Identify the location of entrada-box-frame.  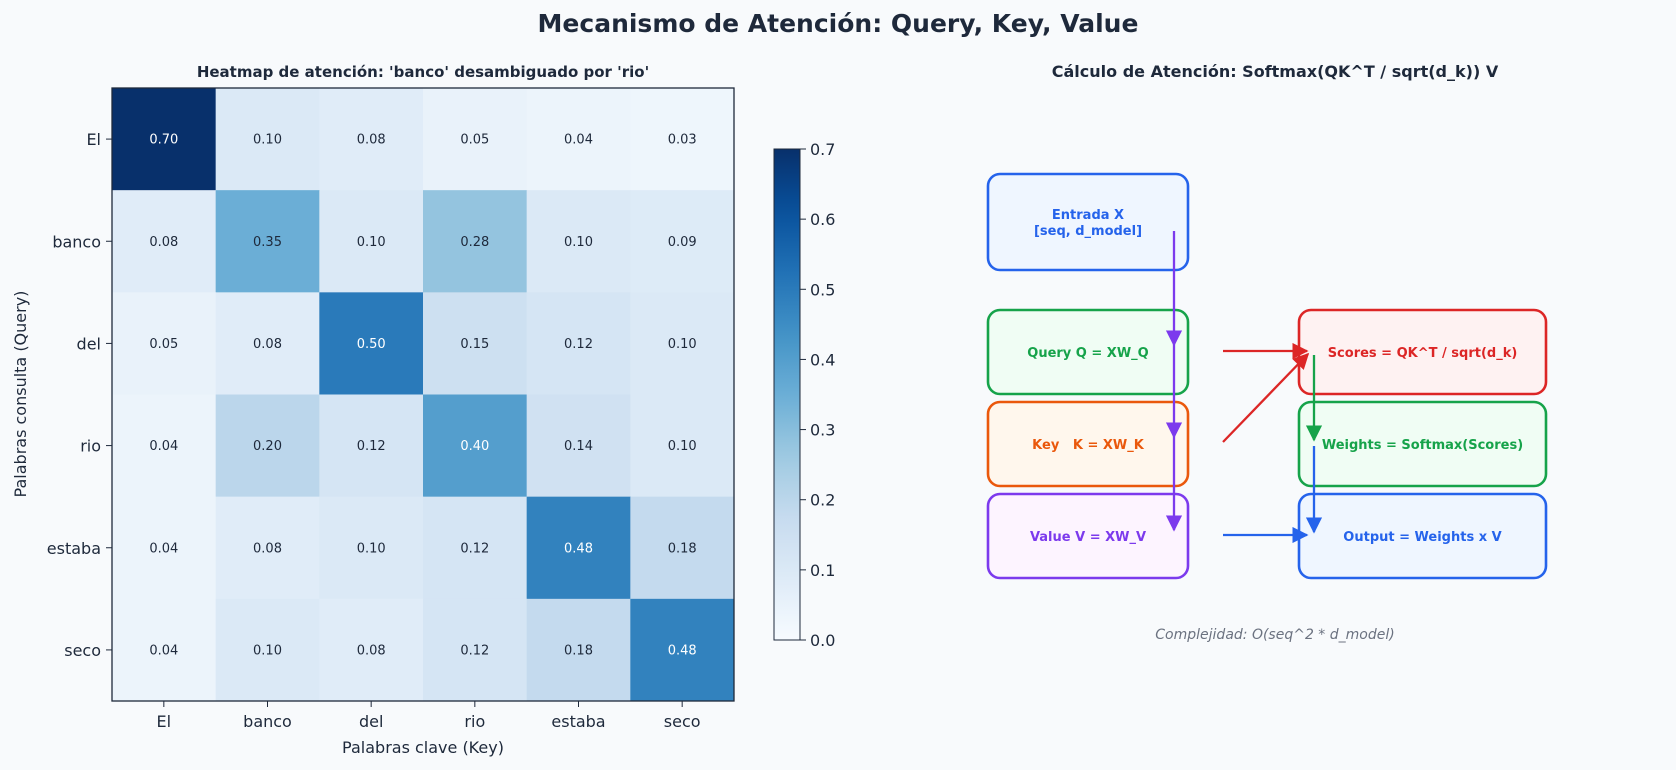
(1088, 222).